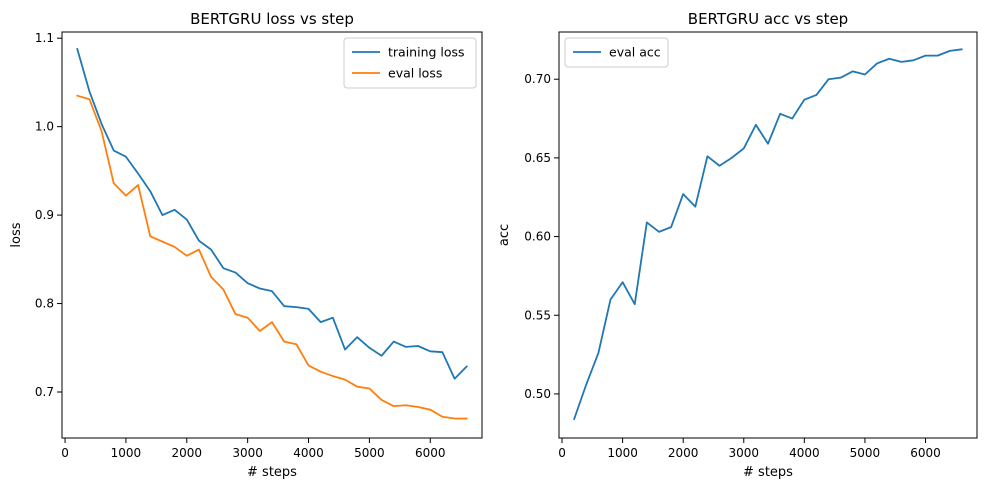 The height and width of the screenshot is (490, 990). Describe the element at coordinates (415, 73) in the screenshot. I see `loss-legend-label-eval-loss: eval loss` at that location.